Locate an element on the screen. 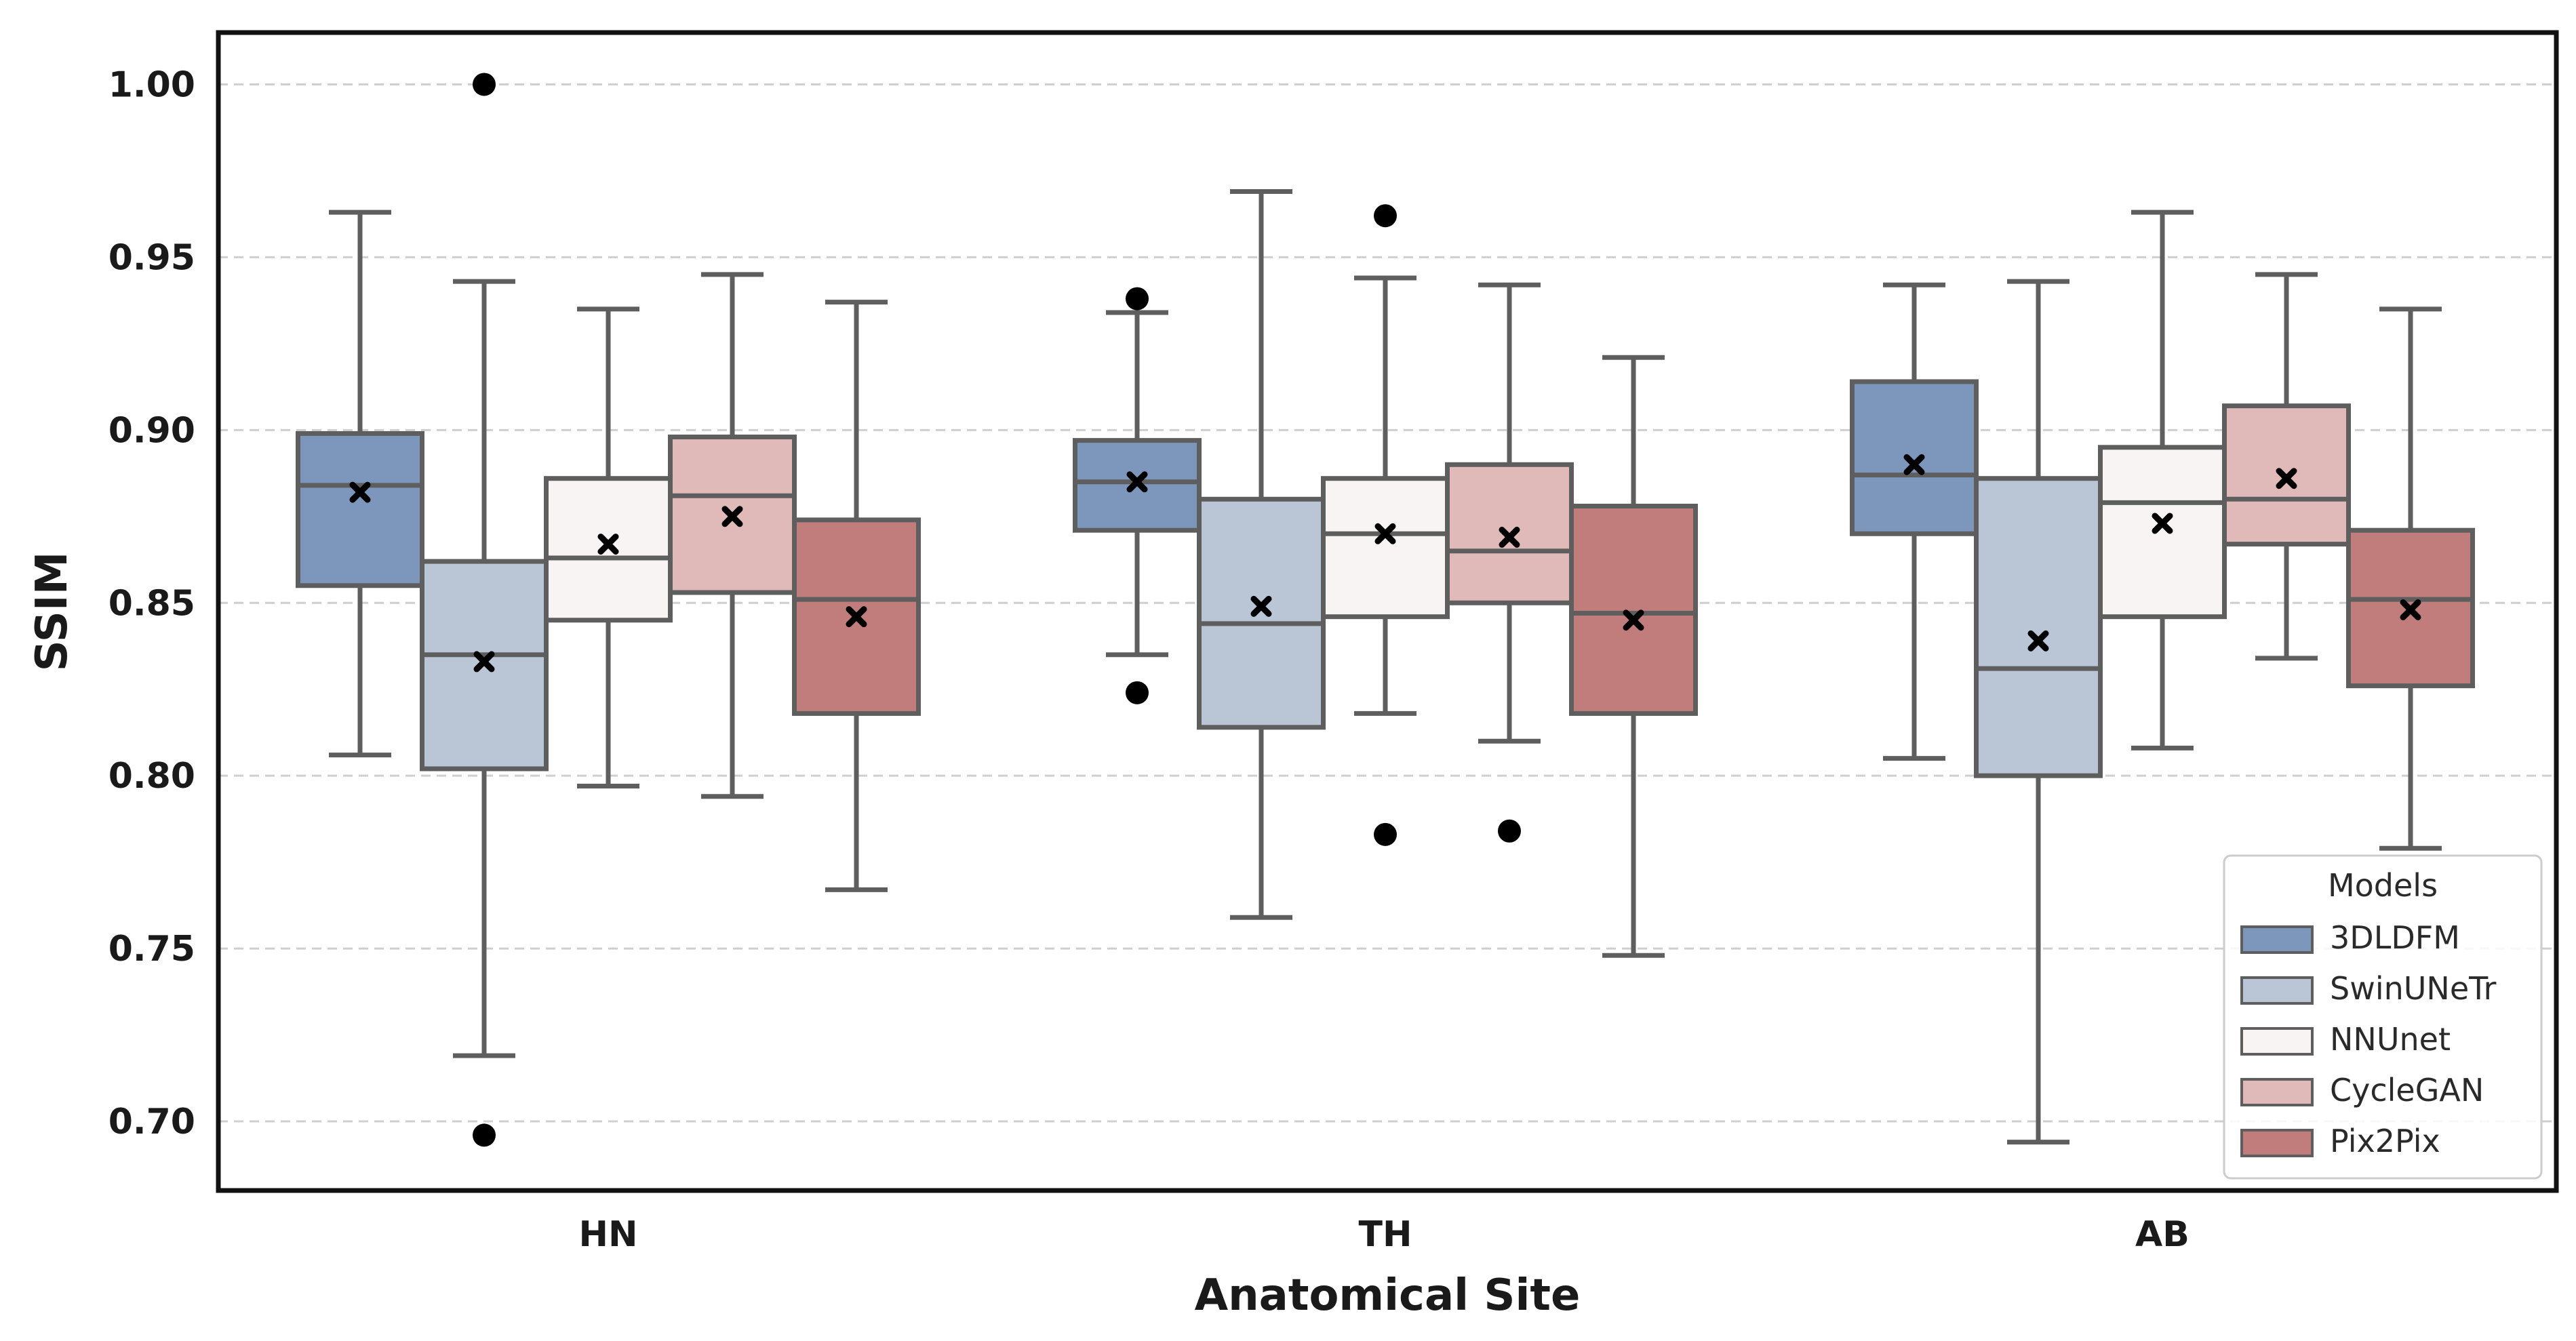  legend-swatch-3dldfm is located at coordinates (2277, 939).